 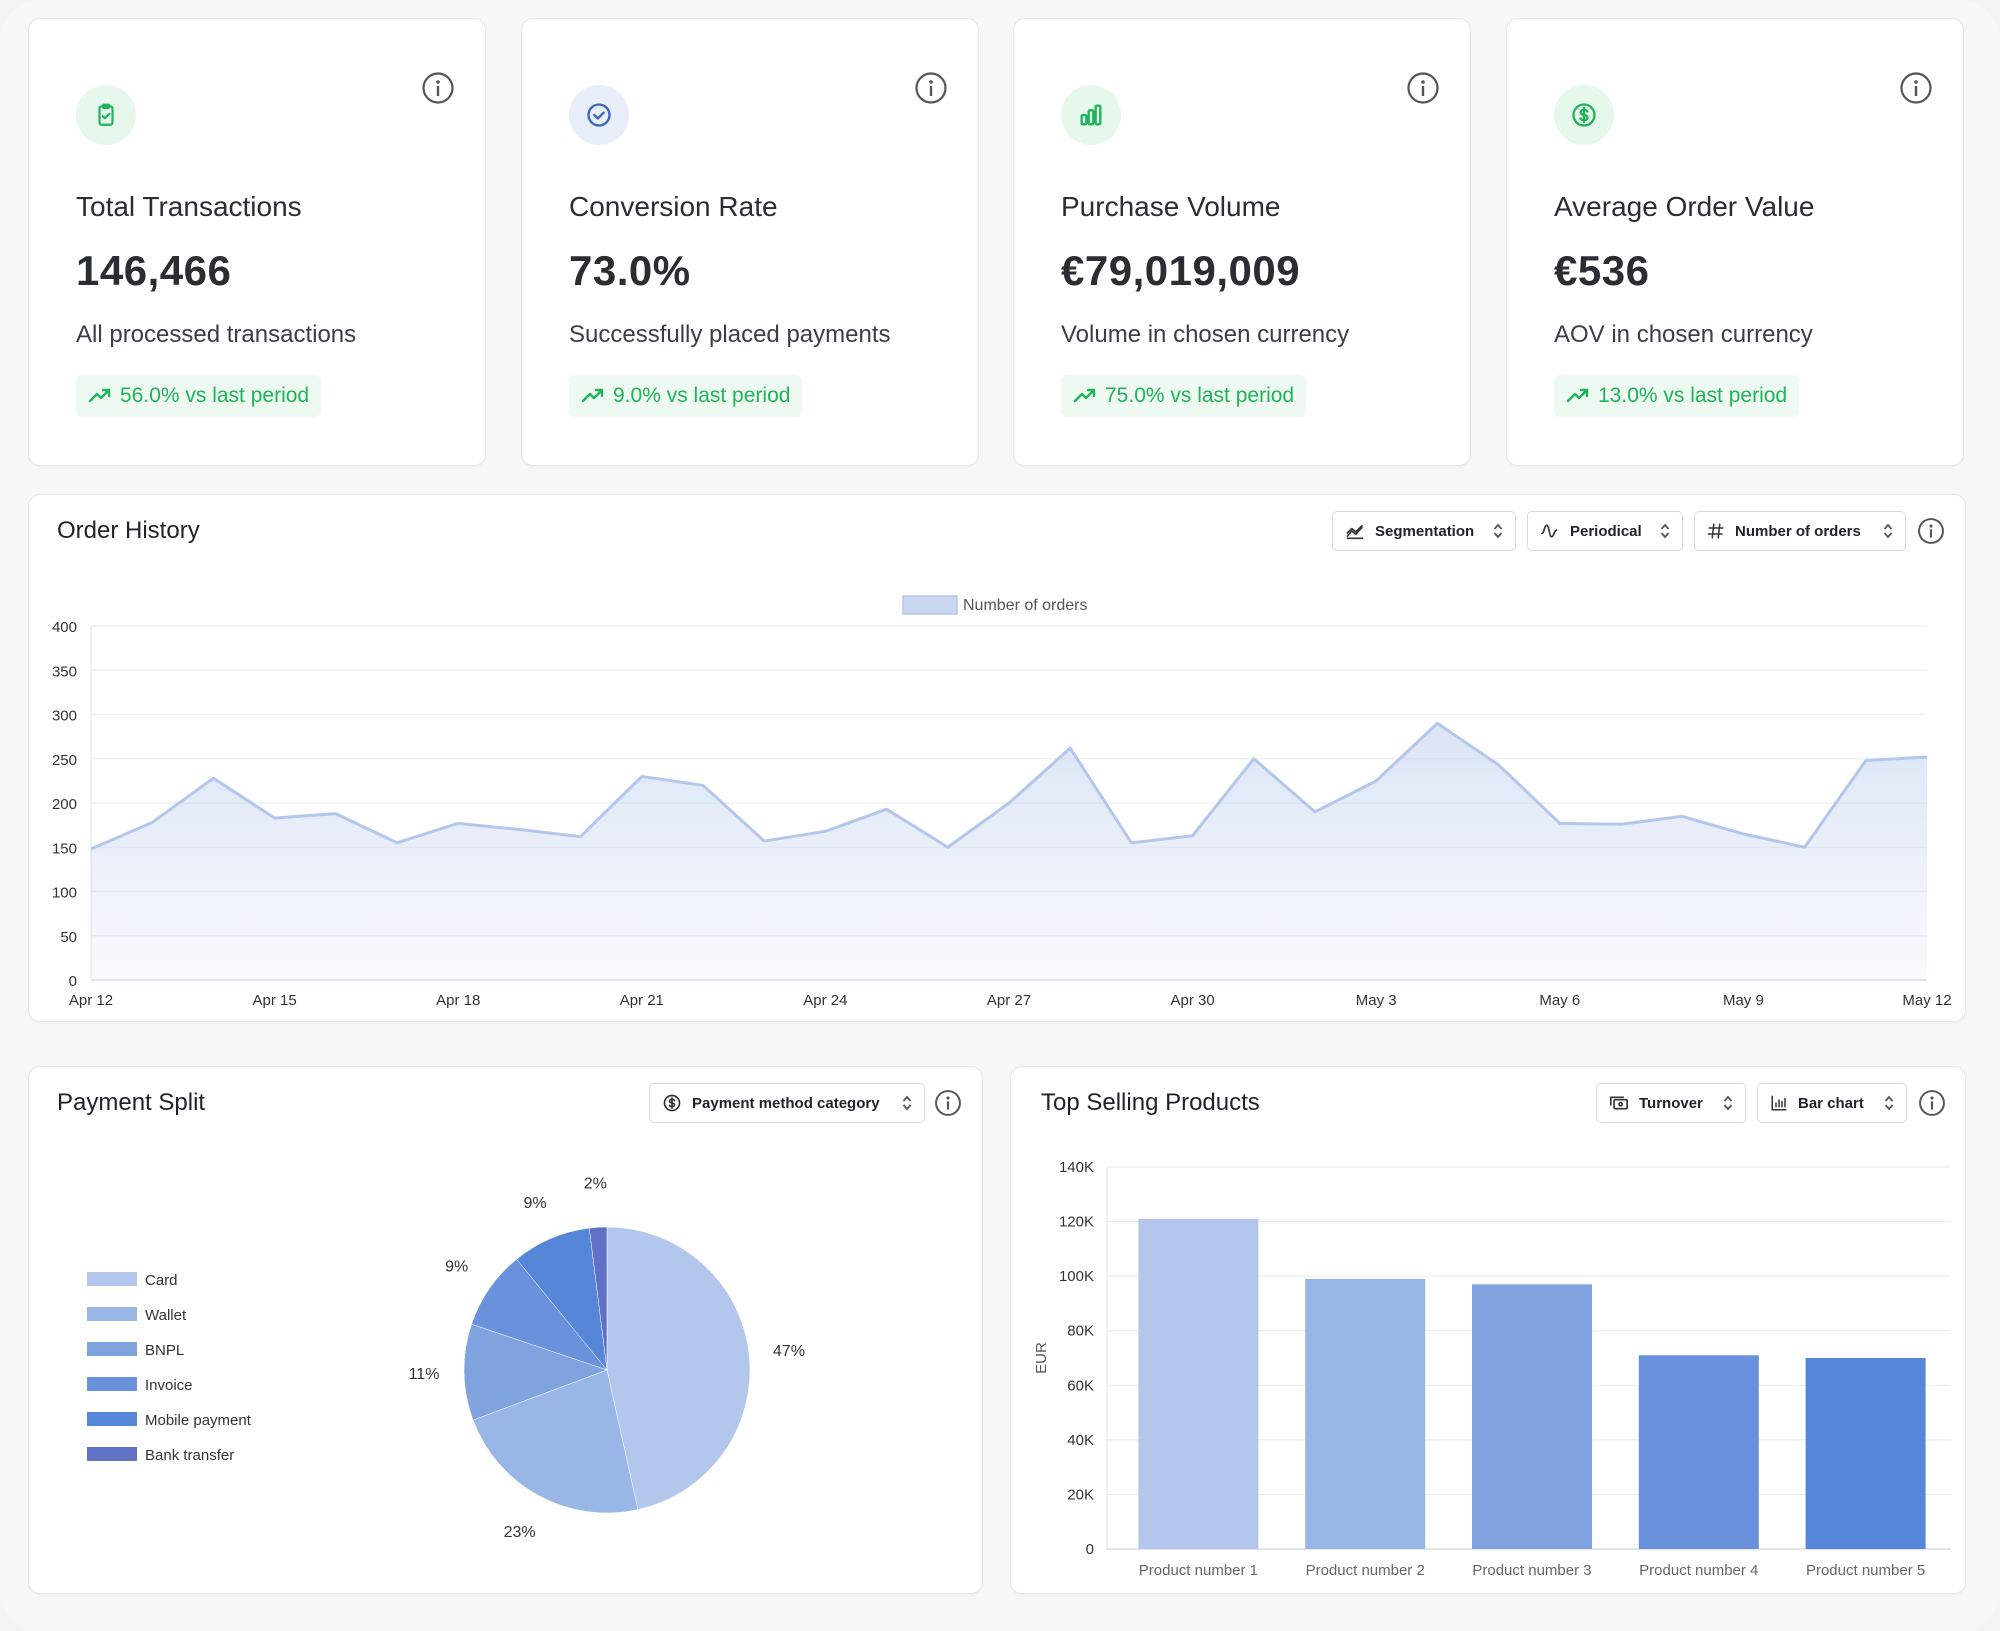 I want to click on turnover-label: Turnover, so click(x=1671, y=1103).